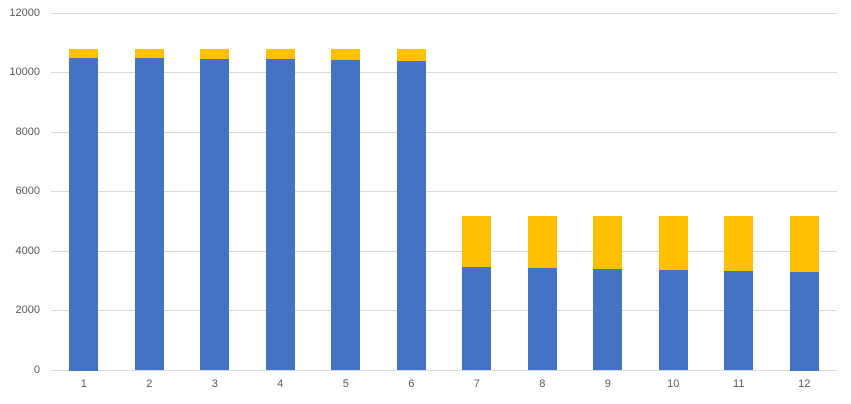 Image resolution: width=851 pixels, height=404 pixels. I want to click on y-axis-tick-label: 12000, so click(24, 12).